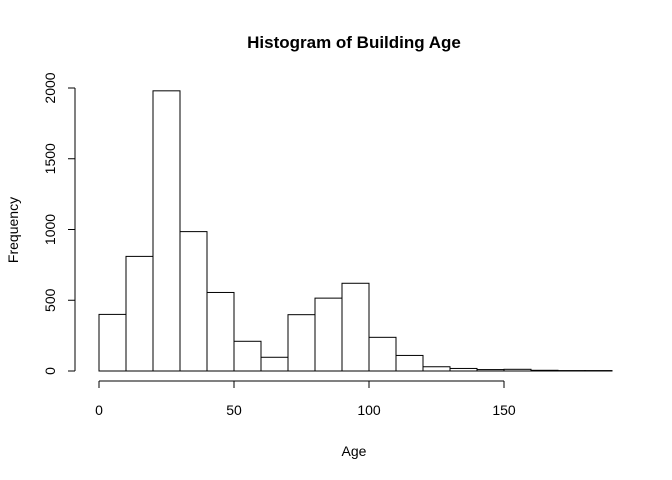 The image size is (672, 480). What do you see at coordinates (50, 158) in the screenshot?
I see `y-tick-label: 1500` at bounding box center [50, 158].